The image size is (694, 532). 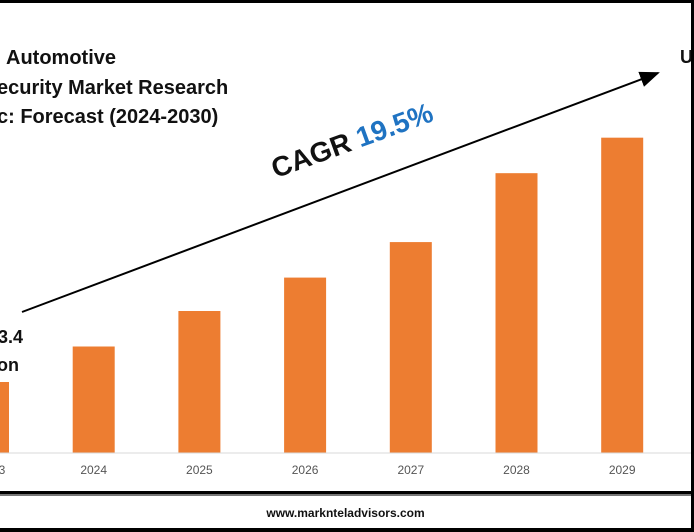 I want to click on end-value-label: U, so click(x=685, y=57).